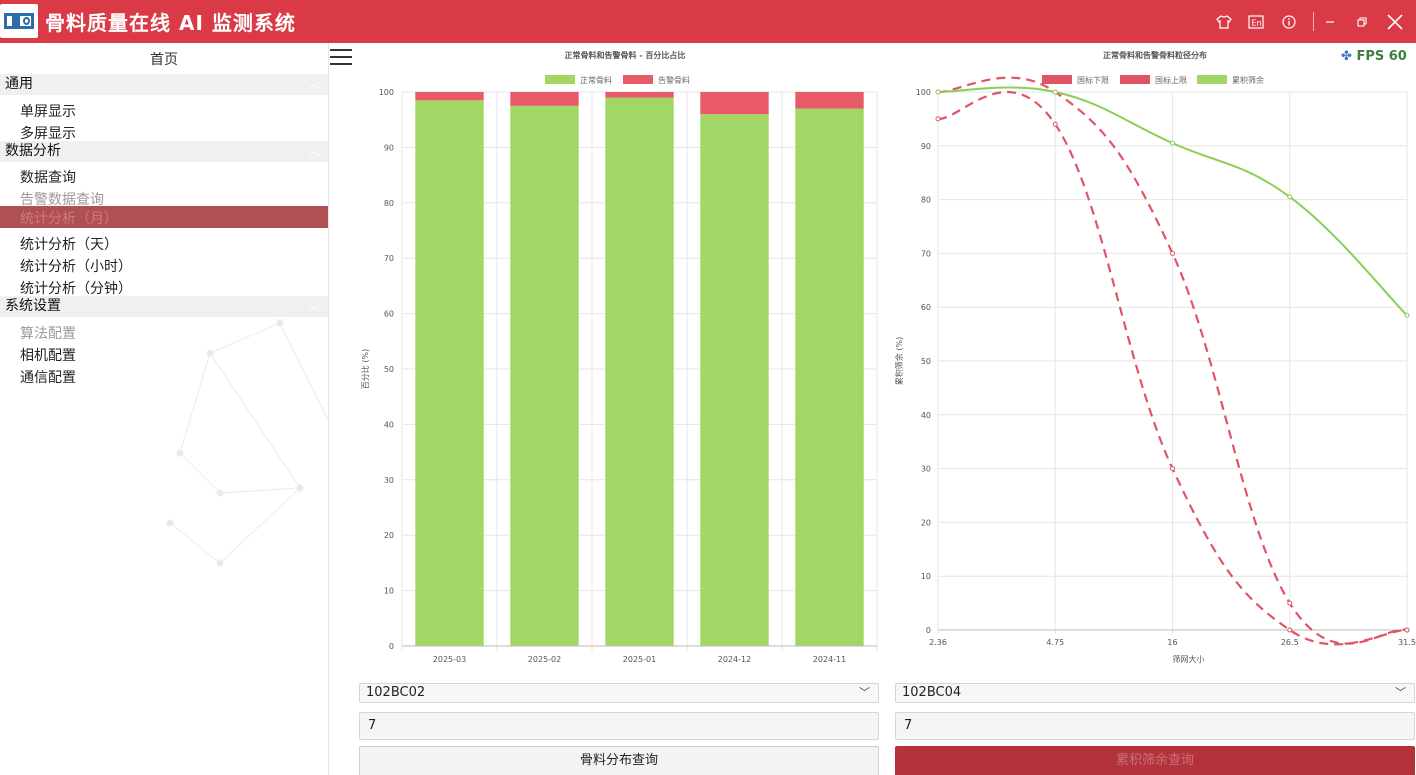  Describe the element at coordinates (391, 646) in the screenshot. I see `y-tick-label: 0` at that location.